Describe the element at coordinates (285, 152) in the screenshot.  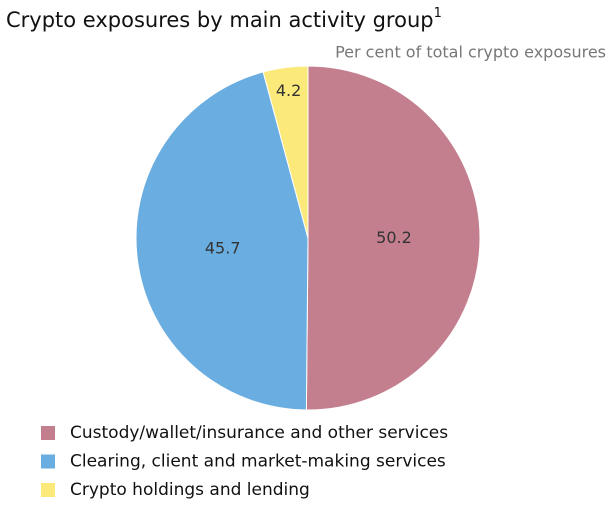
I see `pie-slice` at that location.